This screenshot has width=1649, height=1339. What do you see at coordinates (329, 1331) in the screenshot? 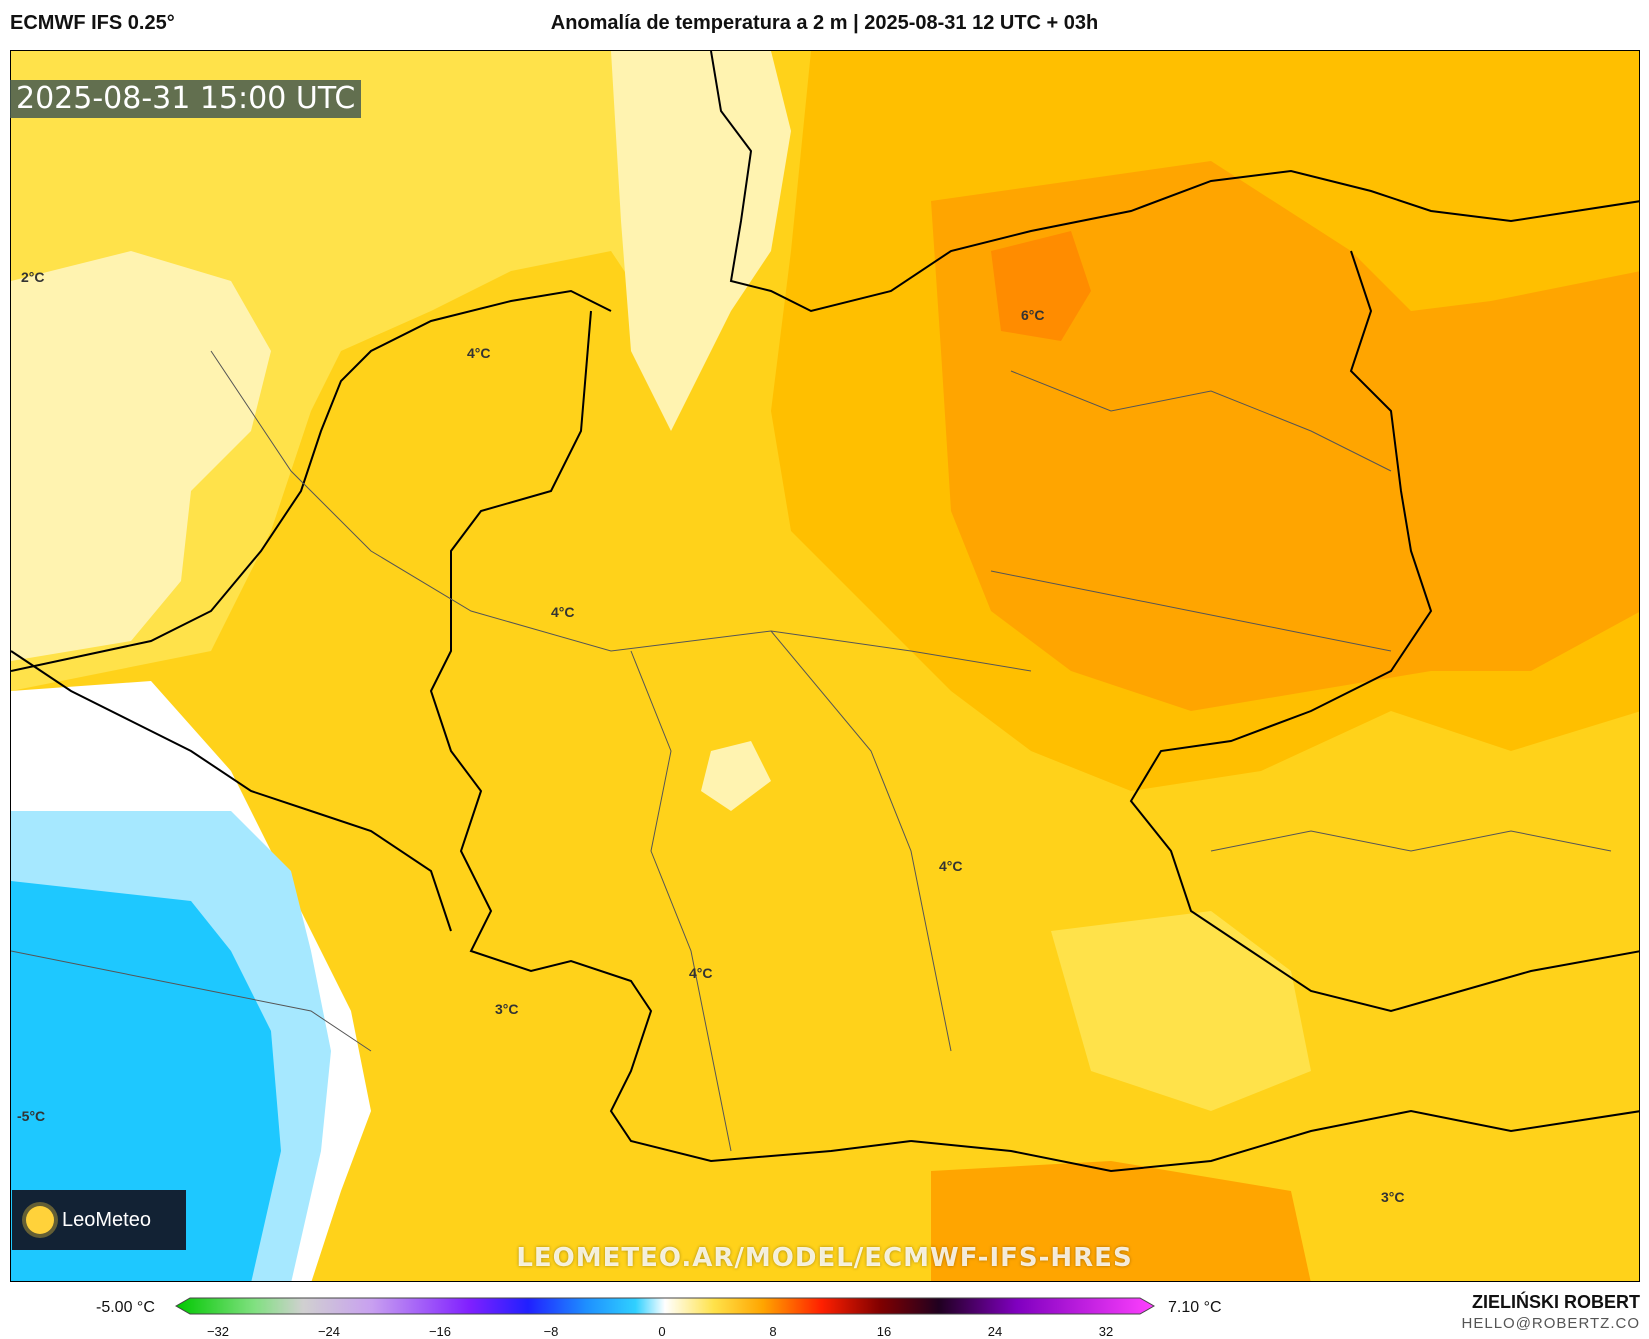
I see `colorbar-tick: −24` at bounding box center [329, 1331].